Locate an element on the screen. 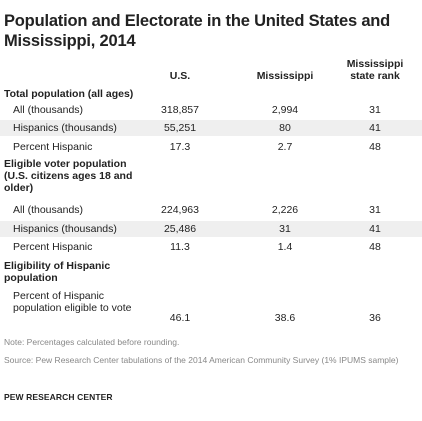 The height and width of the screenshot is (421, 422). table-row: Percent Hispanic 11.3 1.4 48 is located at coordinates (211, 247).